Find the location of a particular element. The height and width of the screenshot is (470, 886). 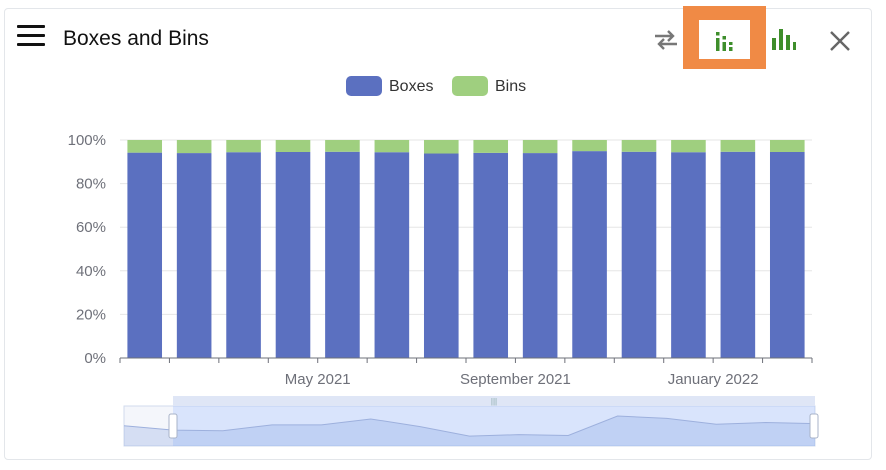

close-icon is located at coordinates (840, 41).